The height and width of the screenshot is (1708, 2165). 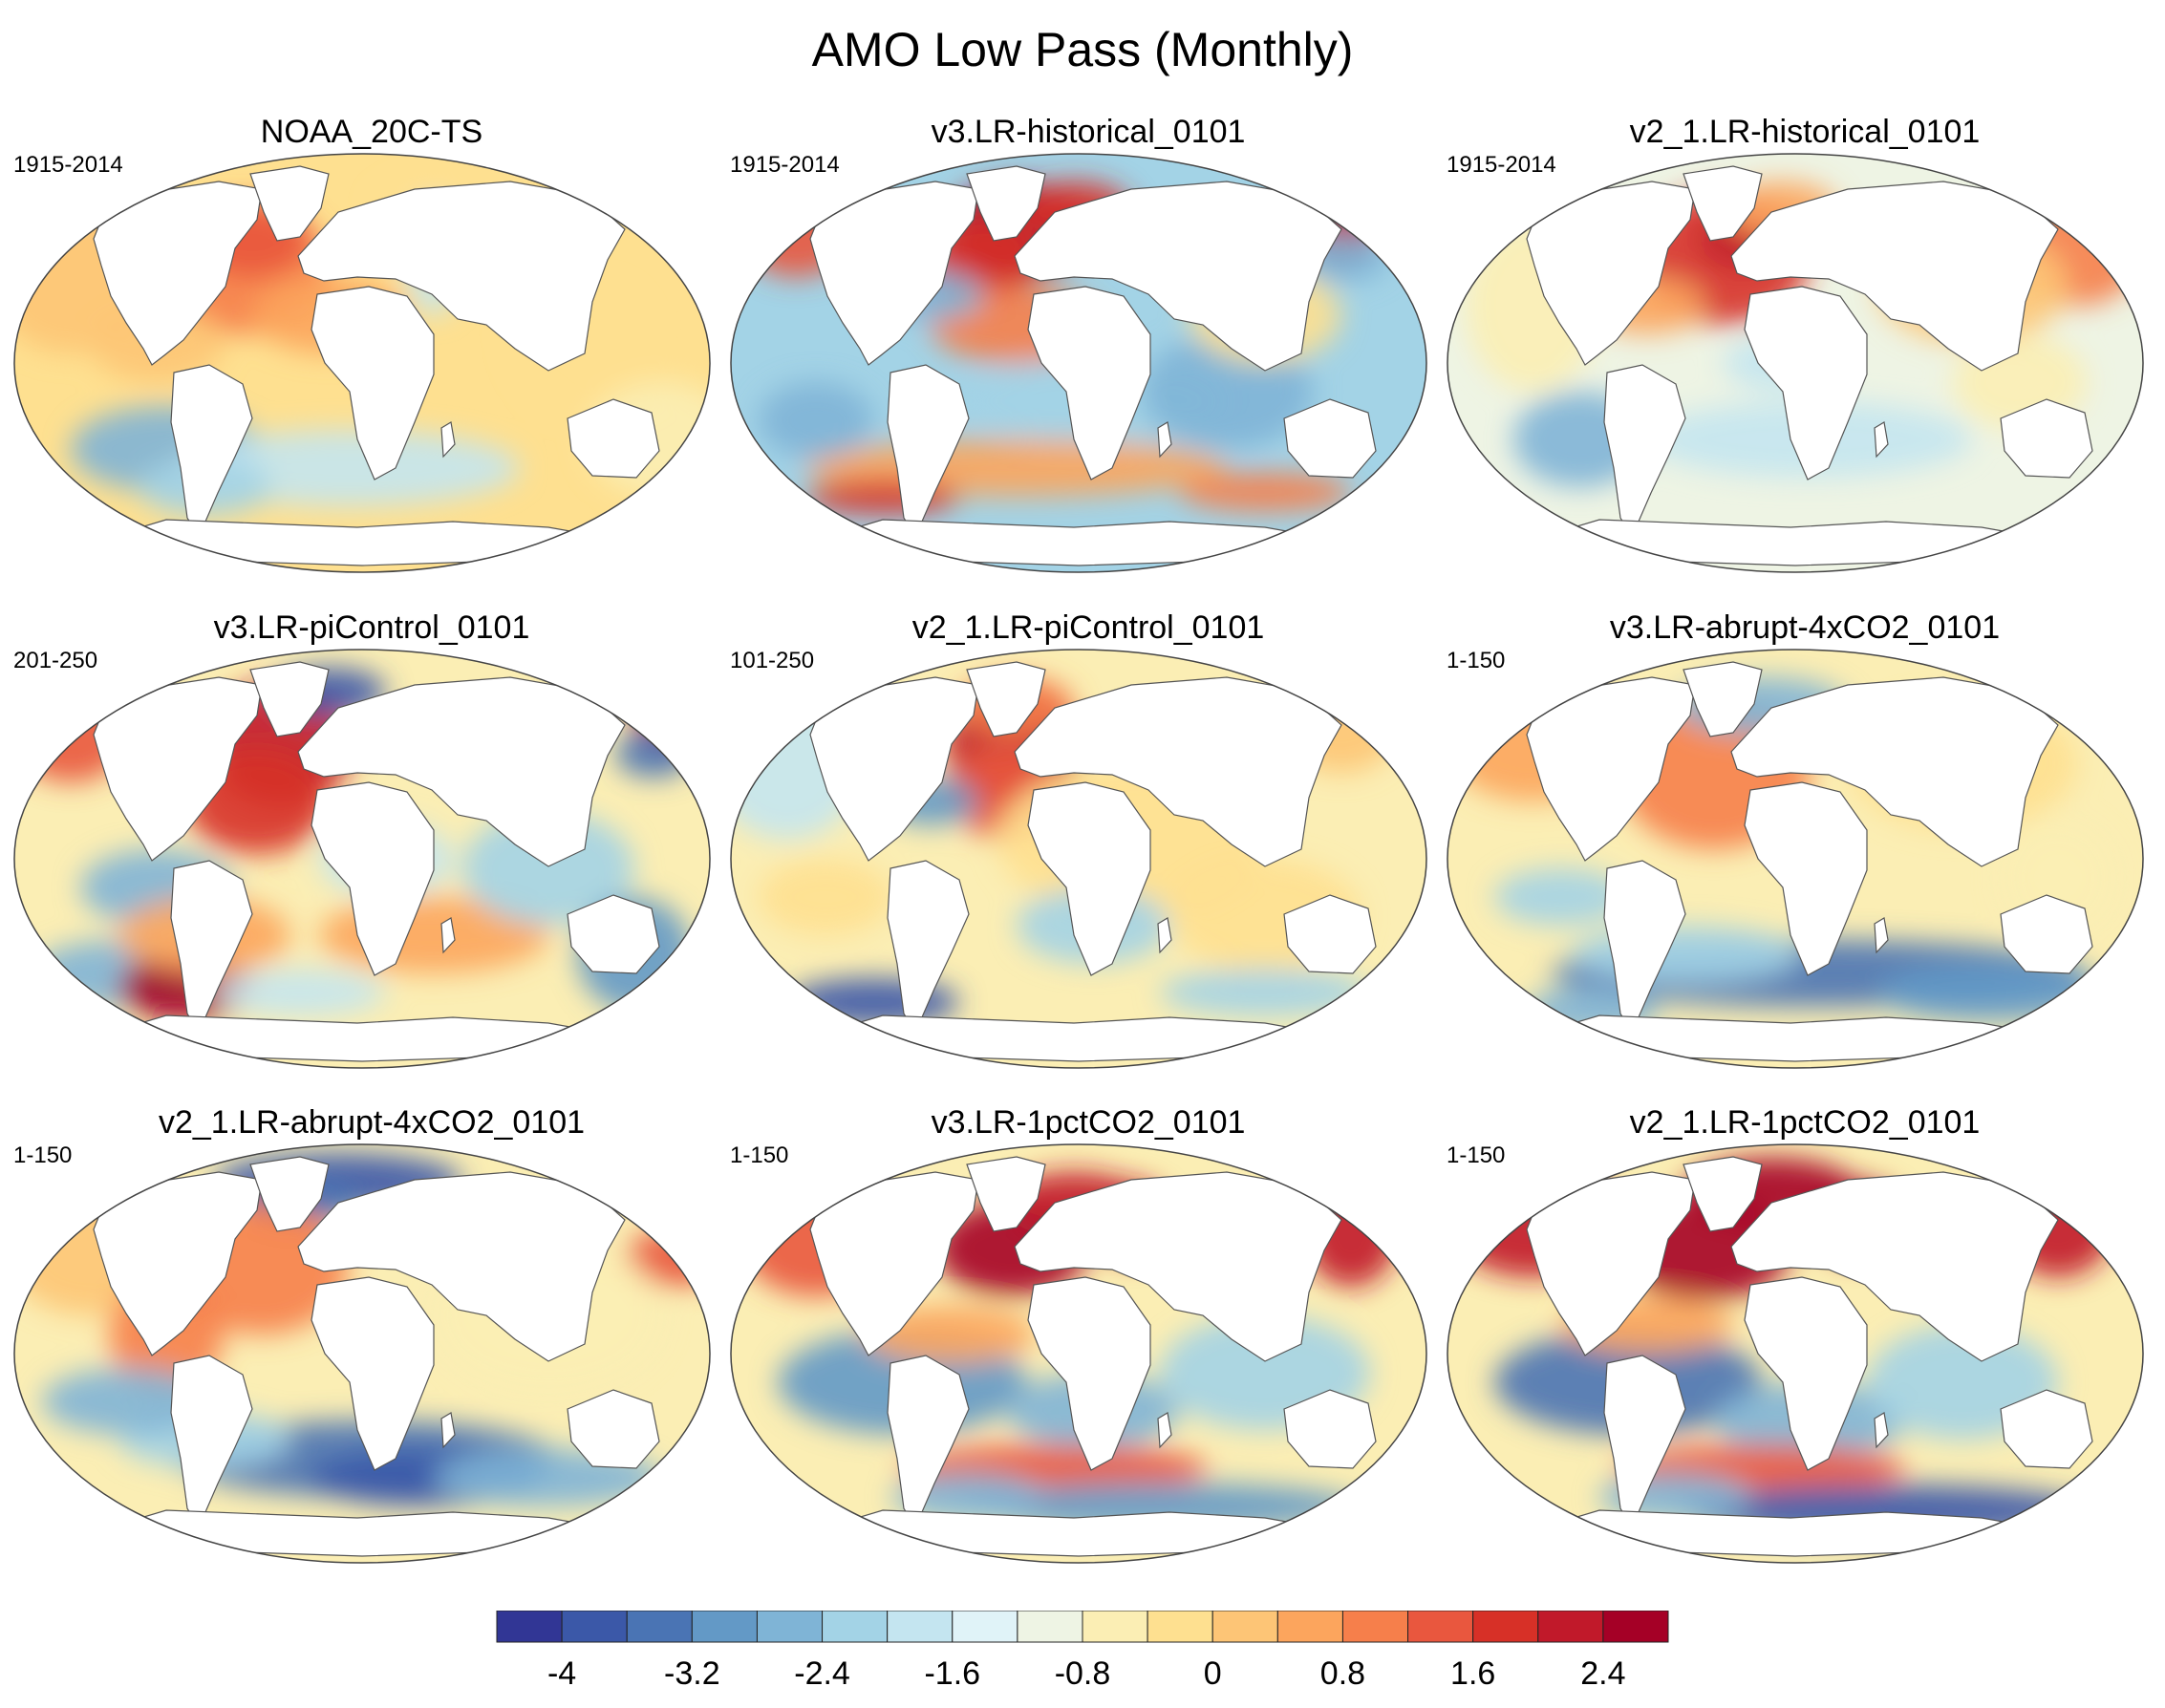 What do you see at coordinates (372, 1122) in the screenshot?
I see `panel-title: v2_1.LR-abrupt-4xCO2_0101` at bounding box center [372, 1122].